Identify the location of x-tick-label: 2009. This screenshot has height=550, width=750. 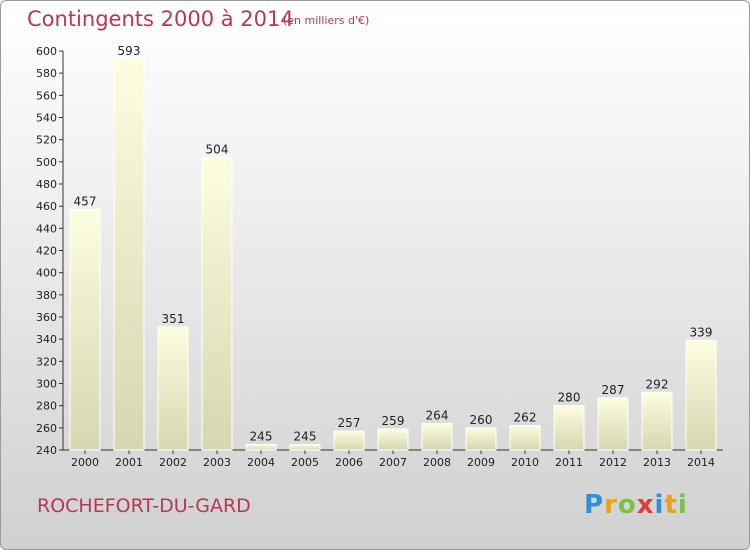
(481, 462).